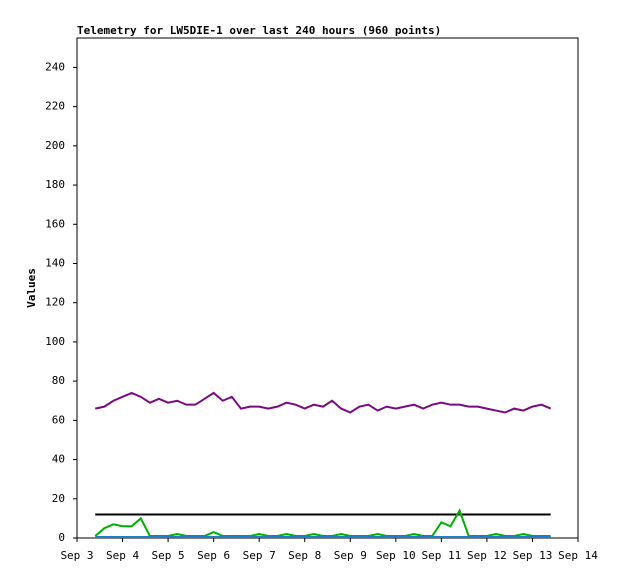 The image size is (618, 583). Describe the element at coordinates (55, 145) in the screenshot. I see `y-tick-label: 200` at that location.